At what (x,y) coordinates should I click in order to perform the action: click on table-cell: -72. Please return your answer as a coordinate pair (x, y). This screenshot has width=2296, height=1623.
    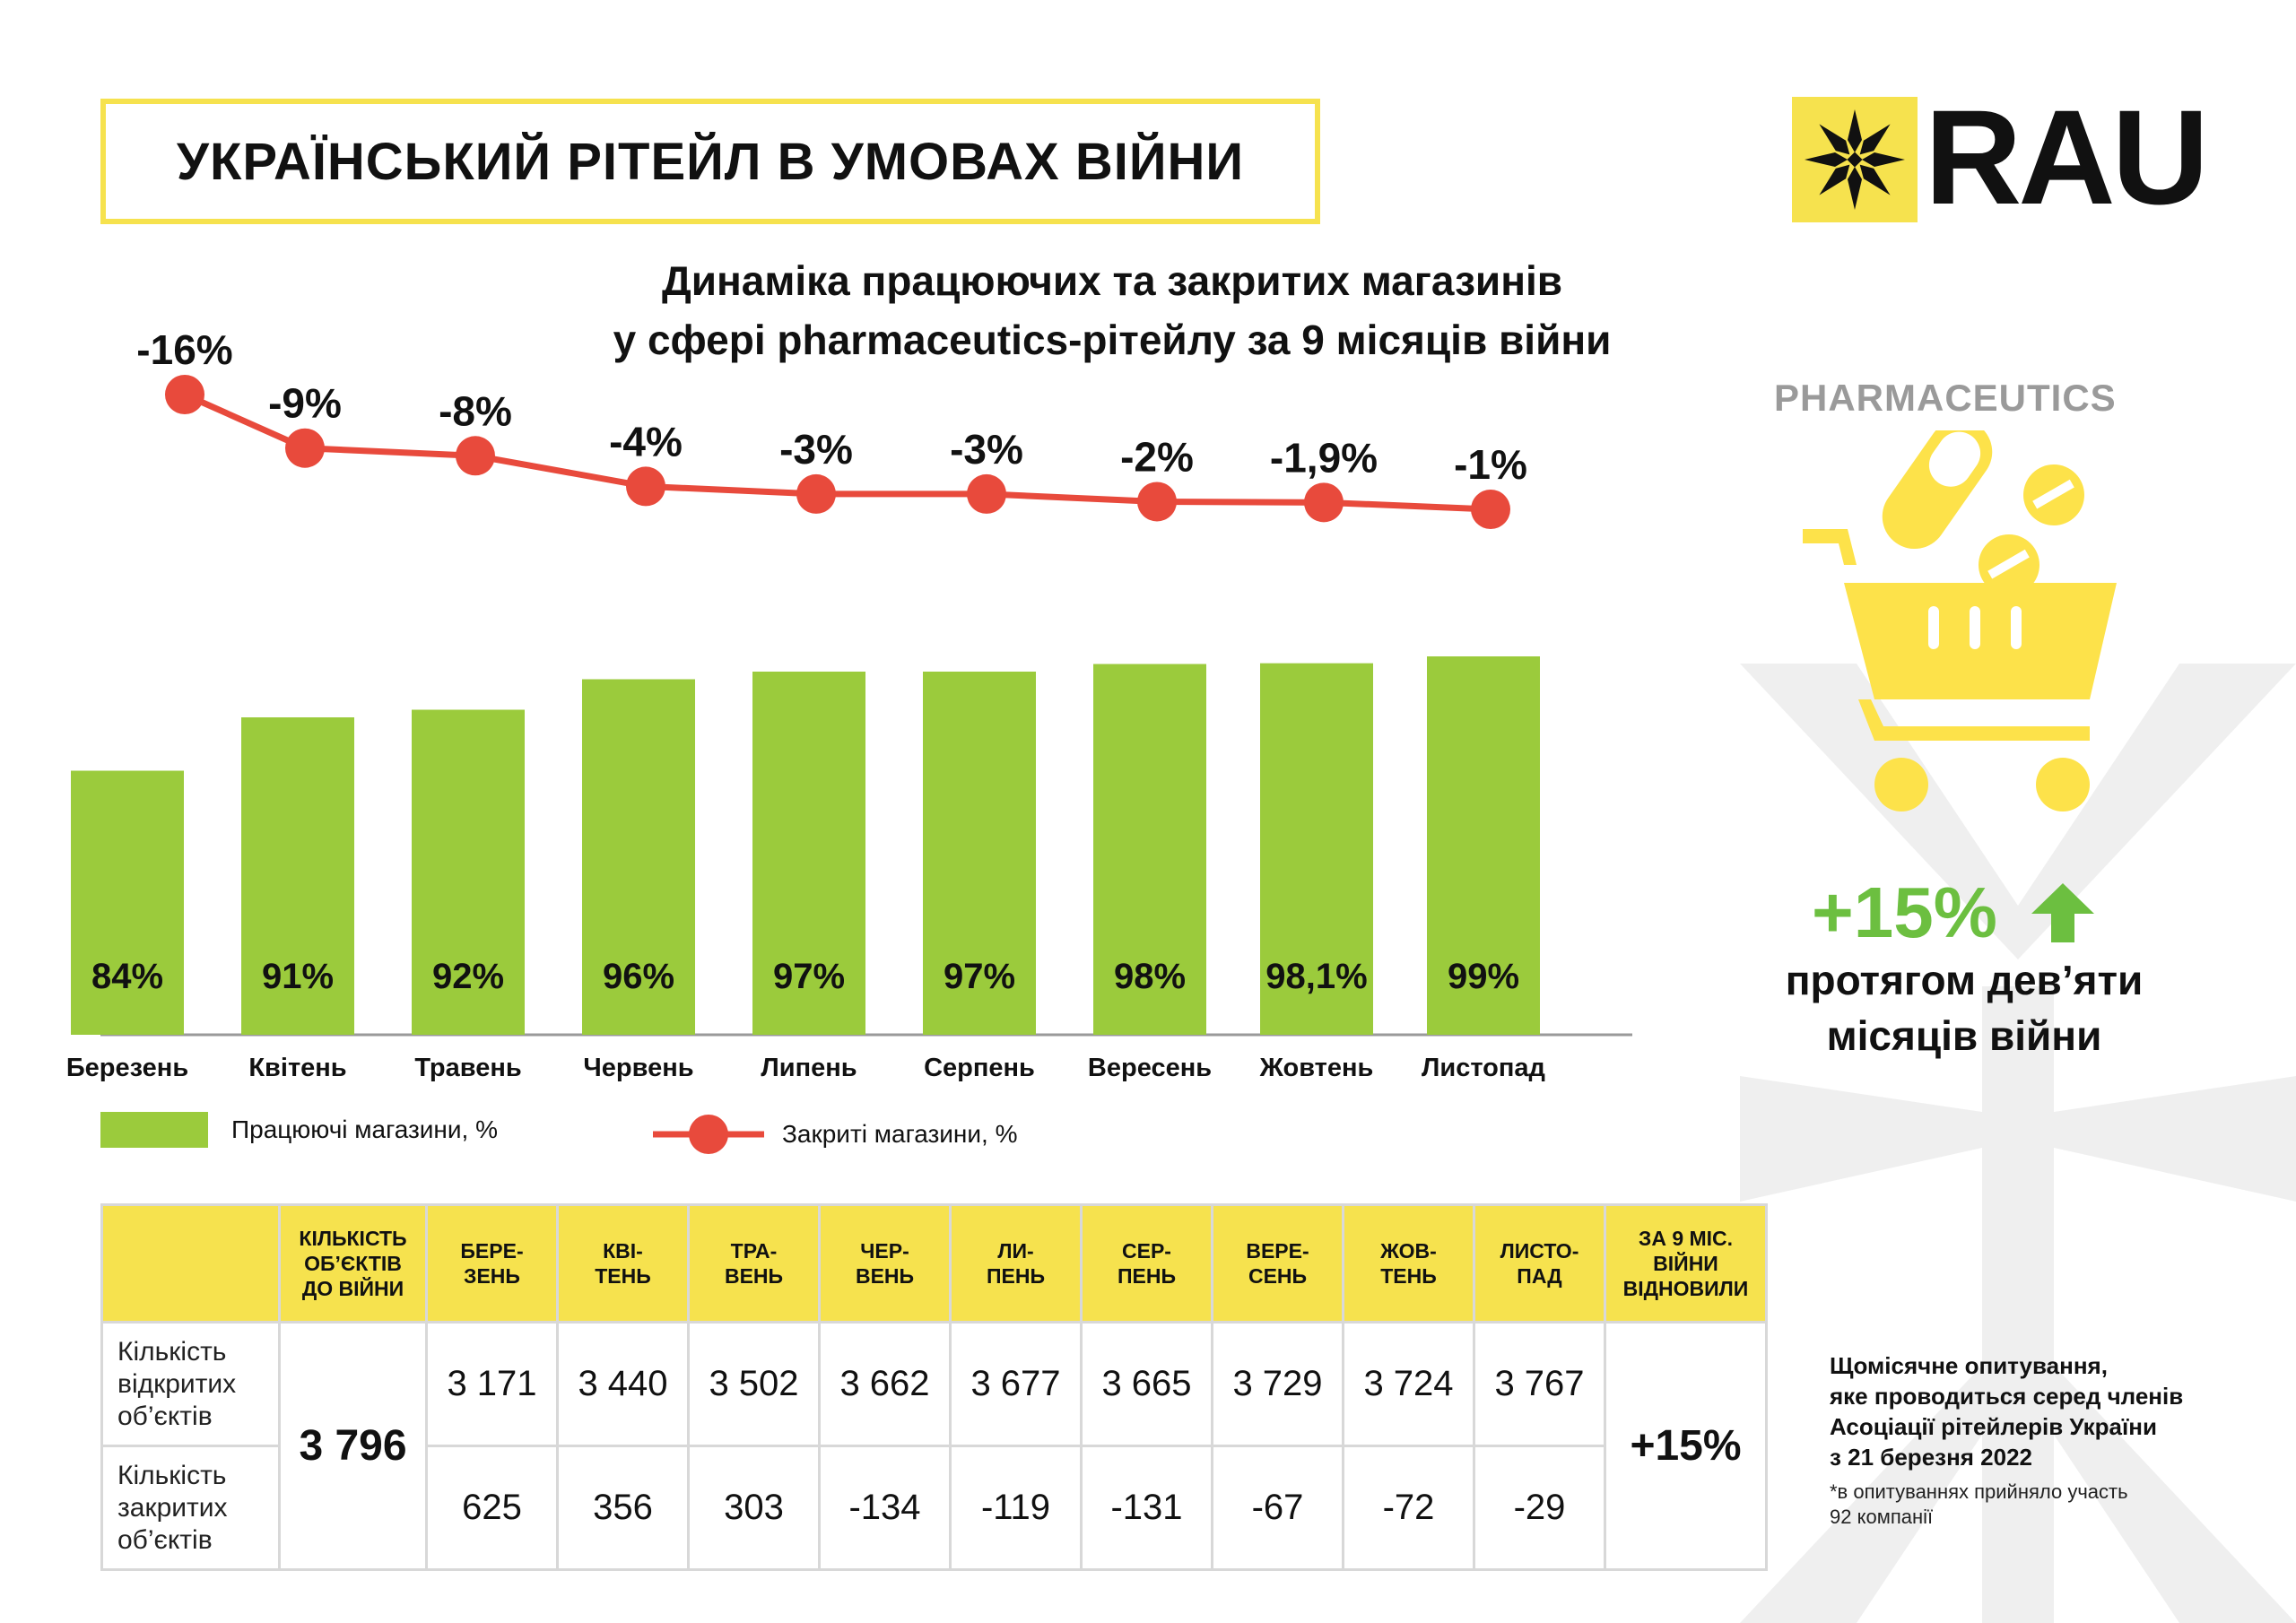
    Looking at the image, I should click on (1408, 1508).